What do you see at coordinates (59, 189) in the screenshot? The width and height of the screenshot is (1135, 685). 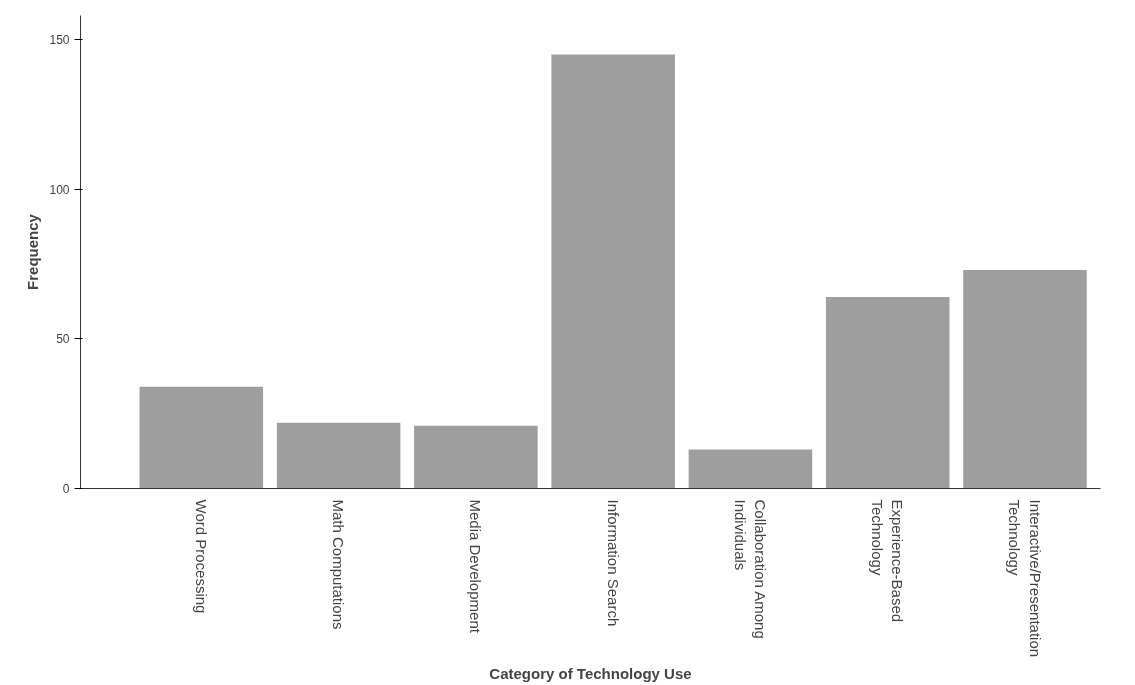 I see `y-tick-label: 100` at bounding box center [59, 189].